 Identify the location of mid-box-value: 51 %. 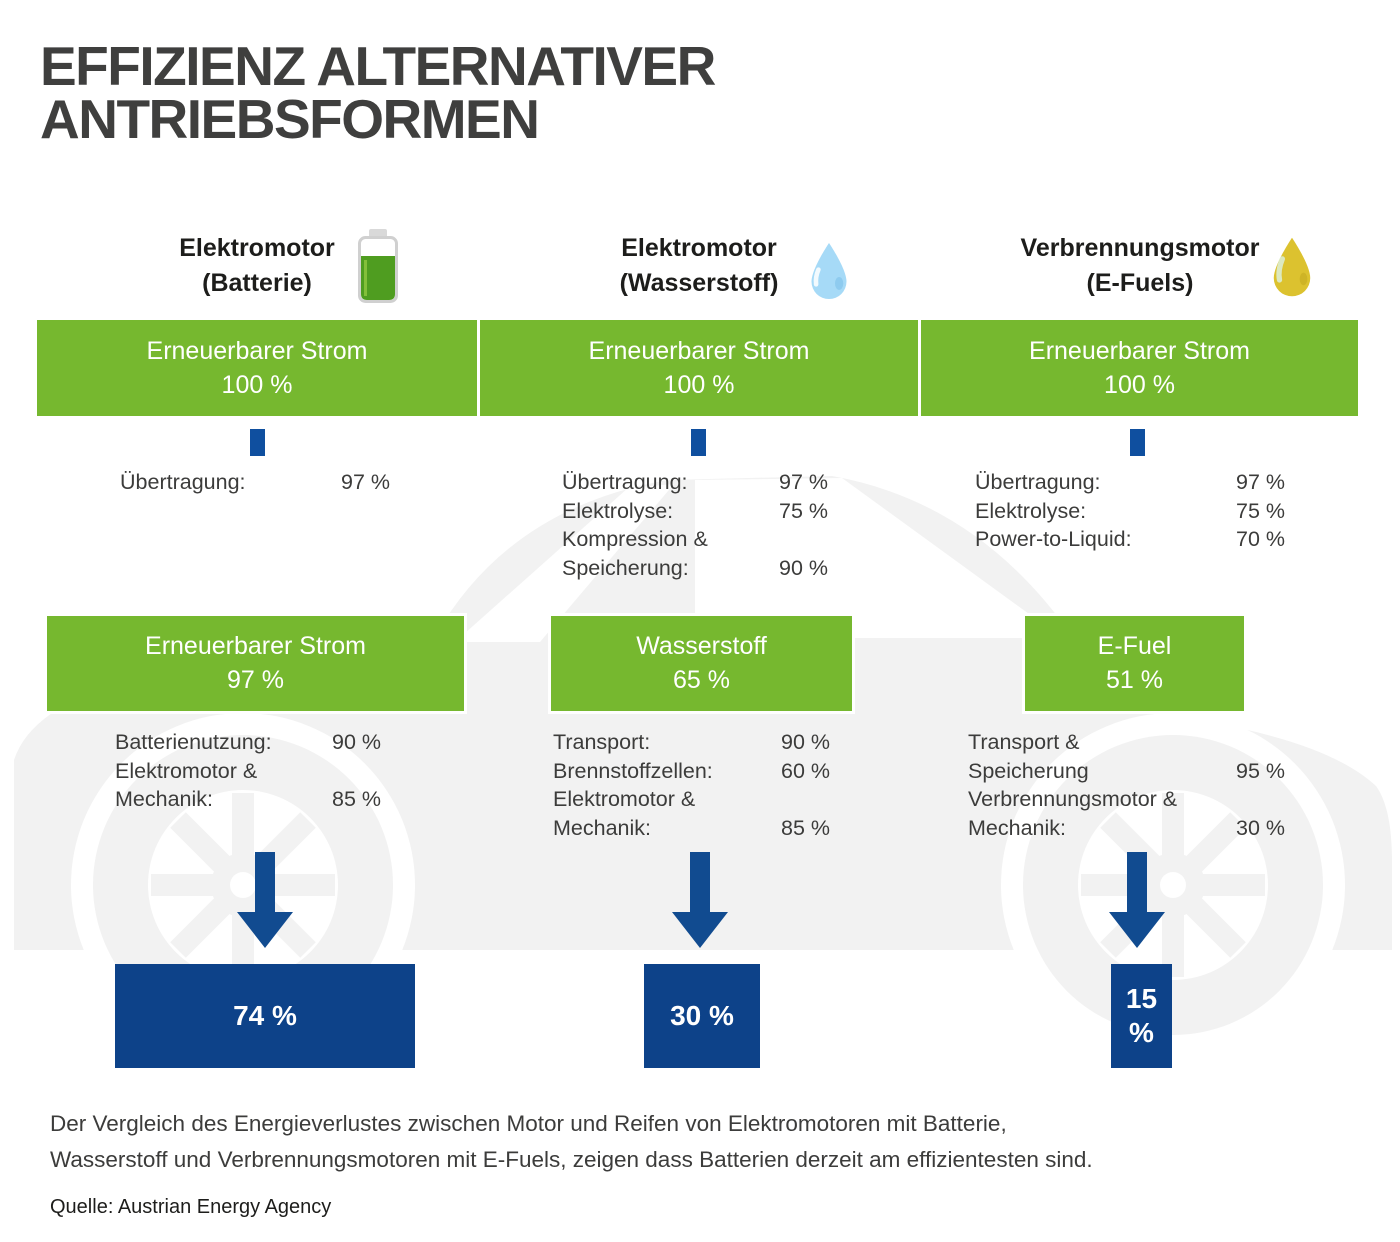
(1134, 680).